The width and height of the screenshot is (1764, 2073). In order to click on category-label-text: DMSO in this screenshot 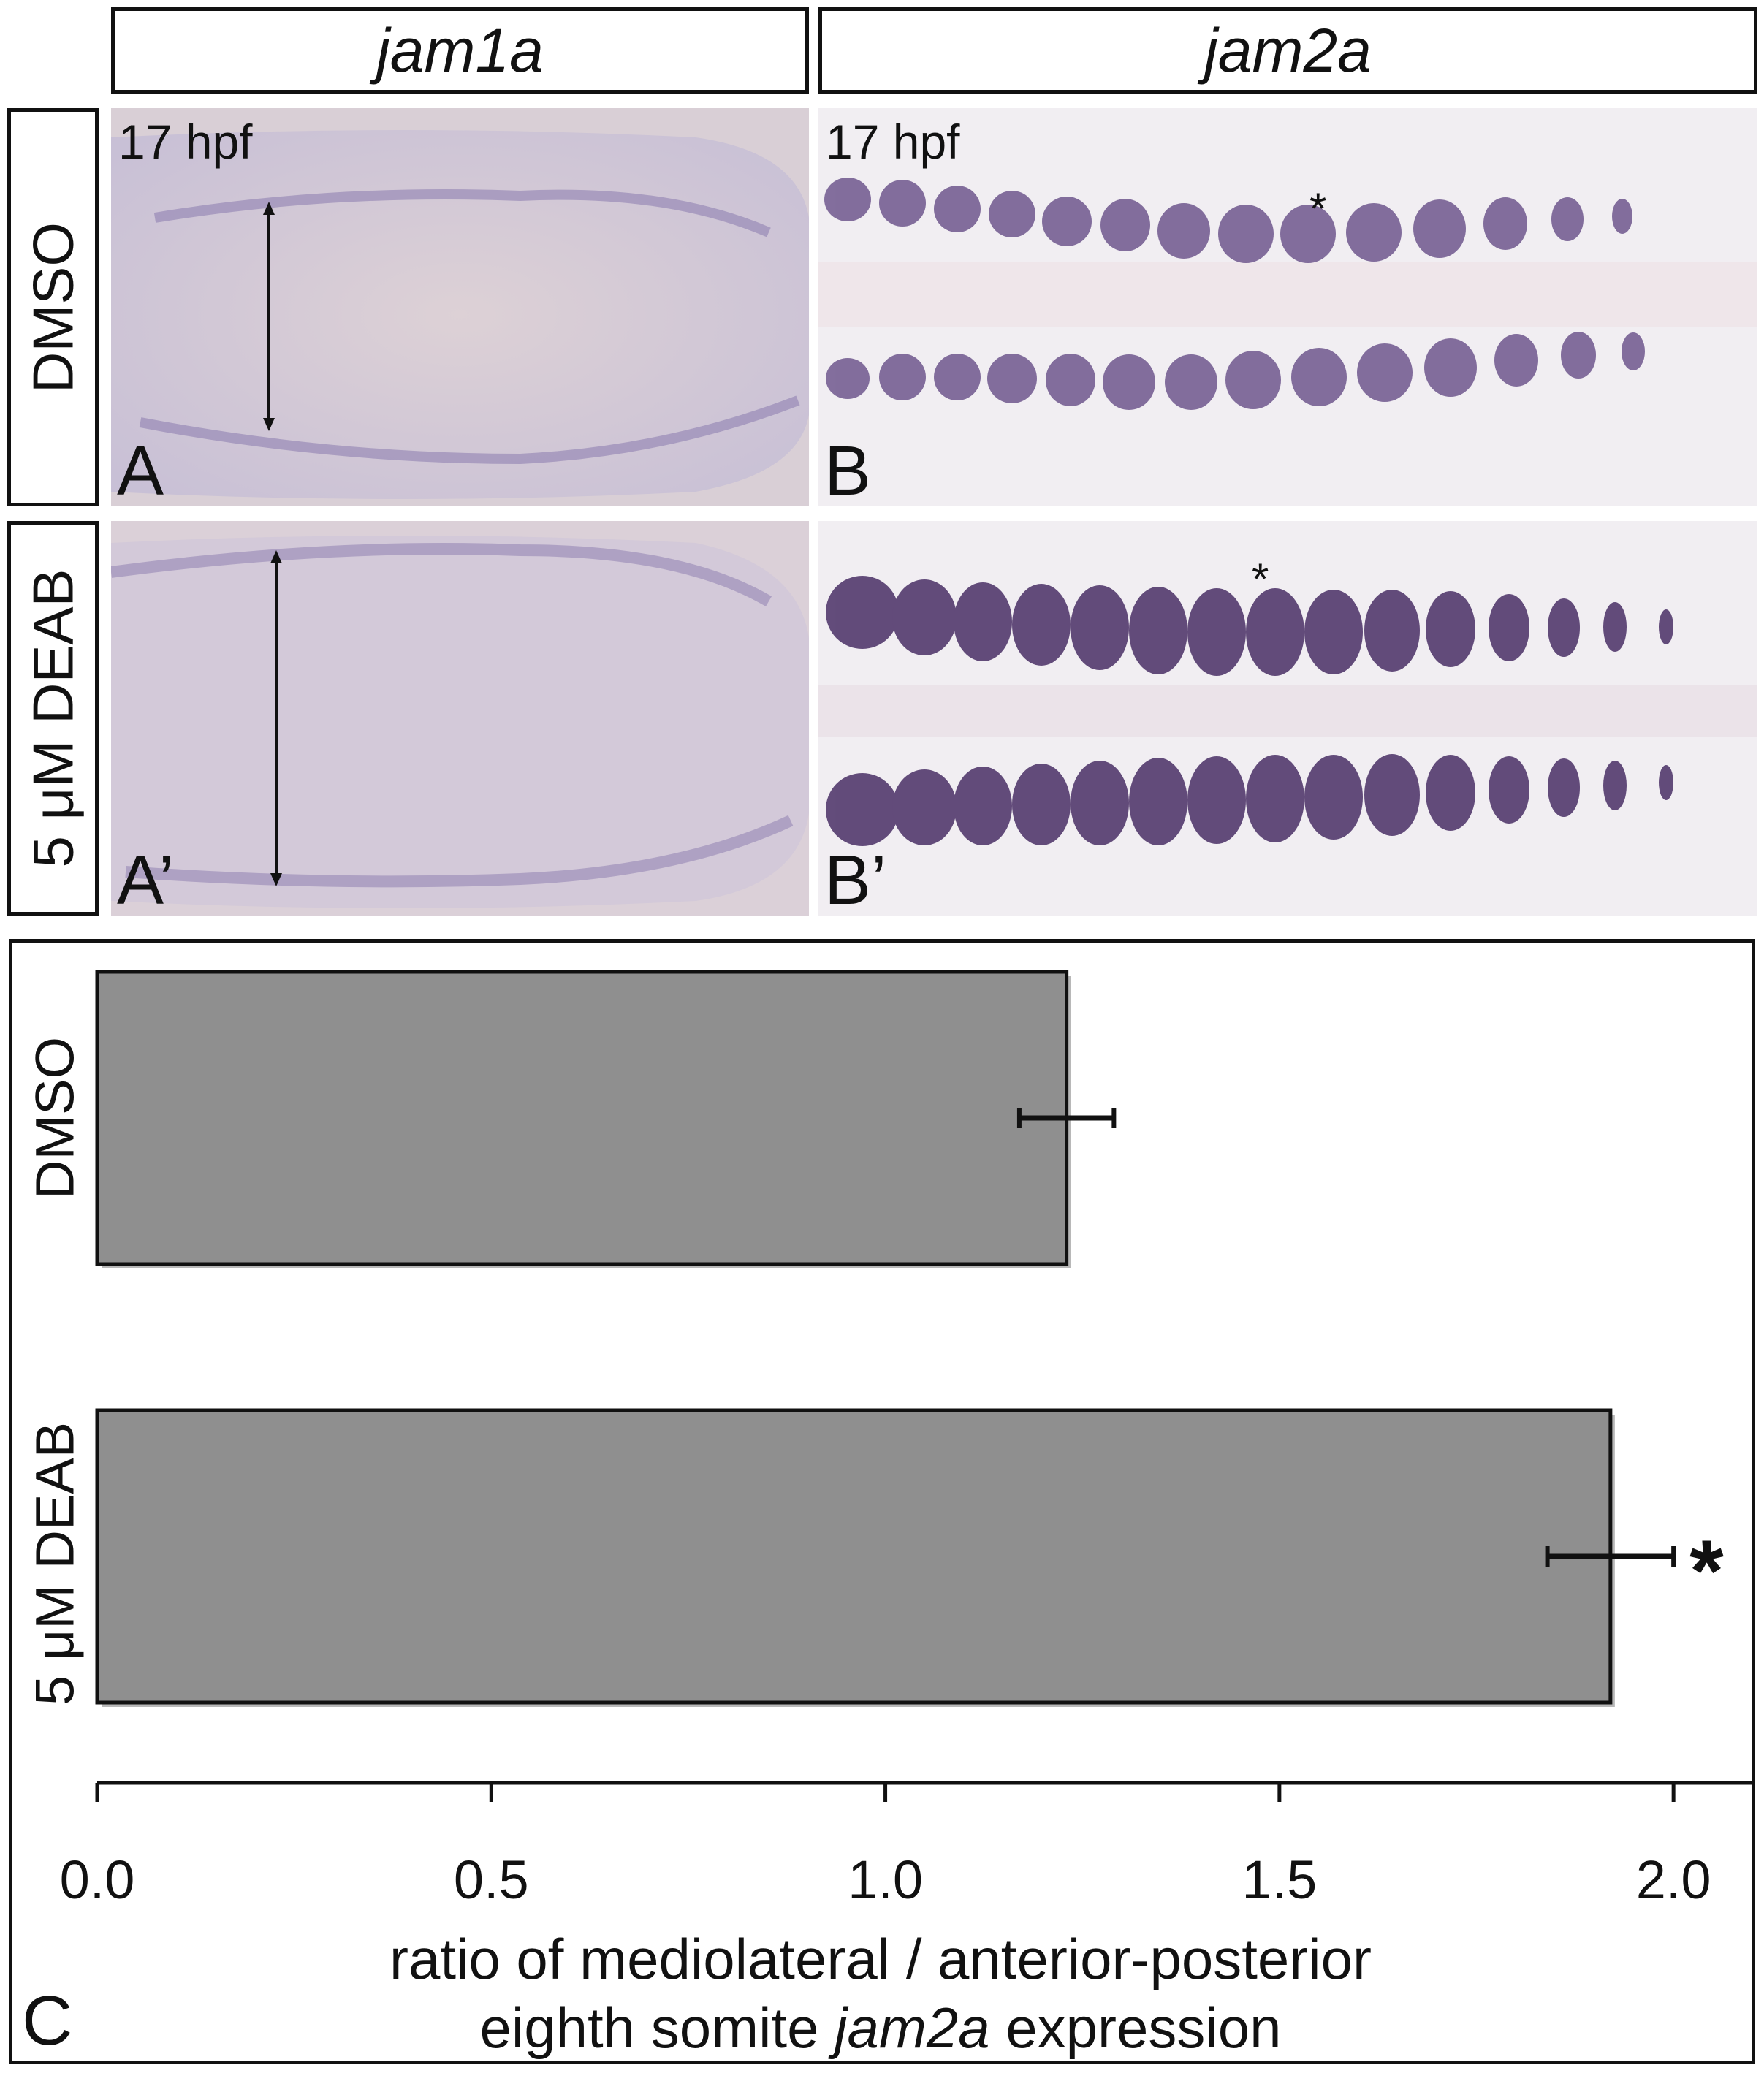, I will do `click(54, 1118)`.